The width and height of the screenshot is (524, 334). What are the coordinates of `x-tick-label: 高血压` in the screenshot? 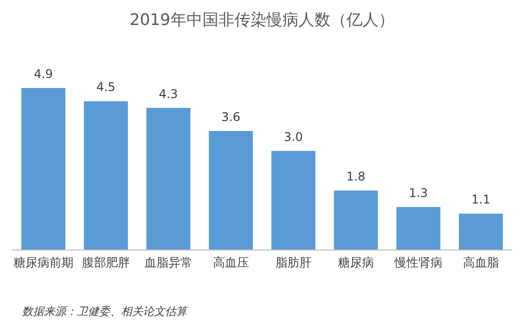 It's located at (230, 263).